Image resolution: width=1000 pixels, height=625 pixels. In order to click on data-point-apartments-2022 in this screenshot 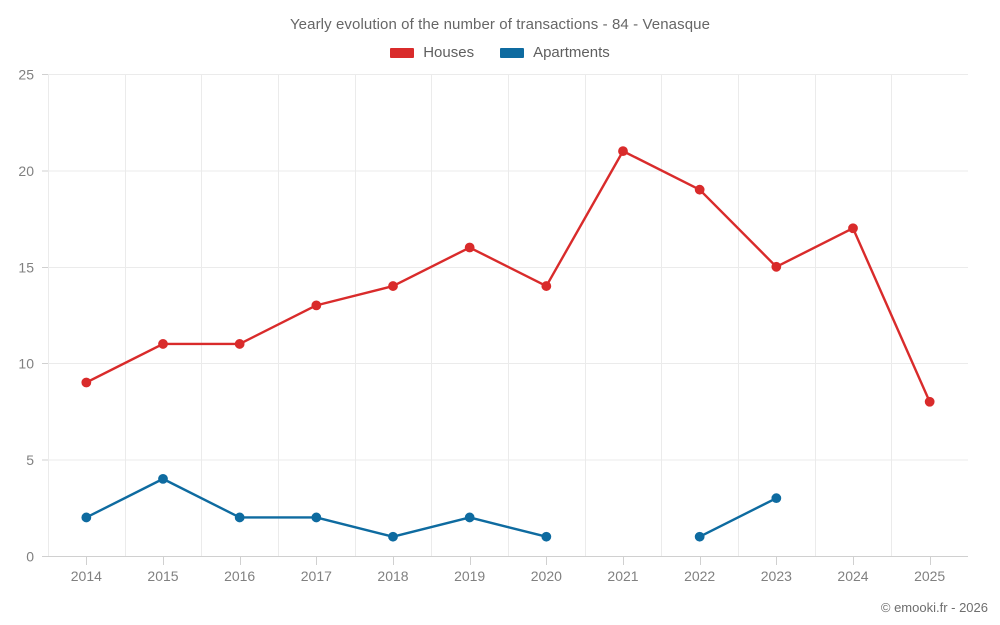, I will do `click(699, 536)`.